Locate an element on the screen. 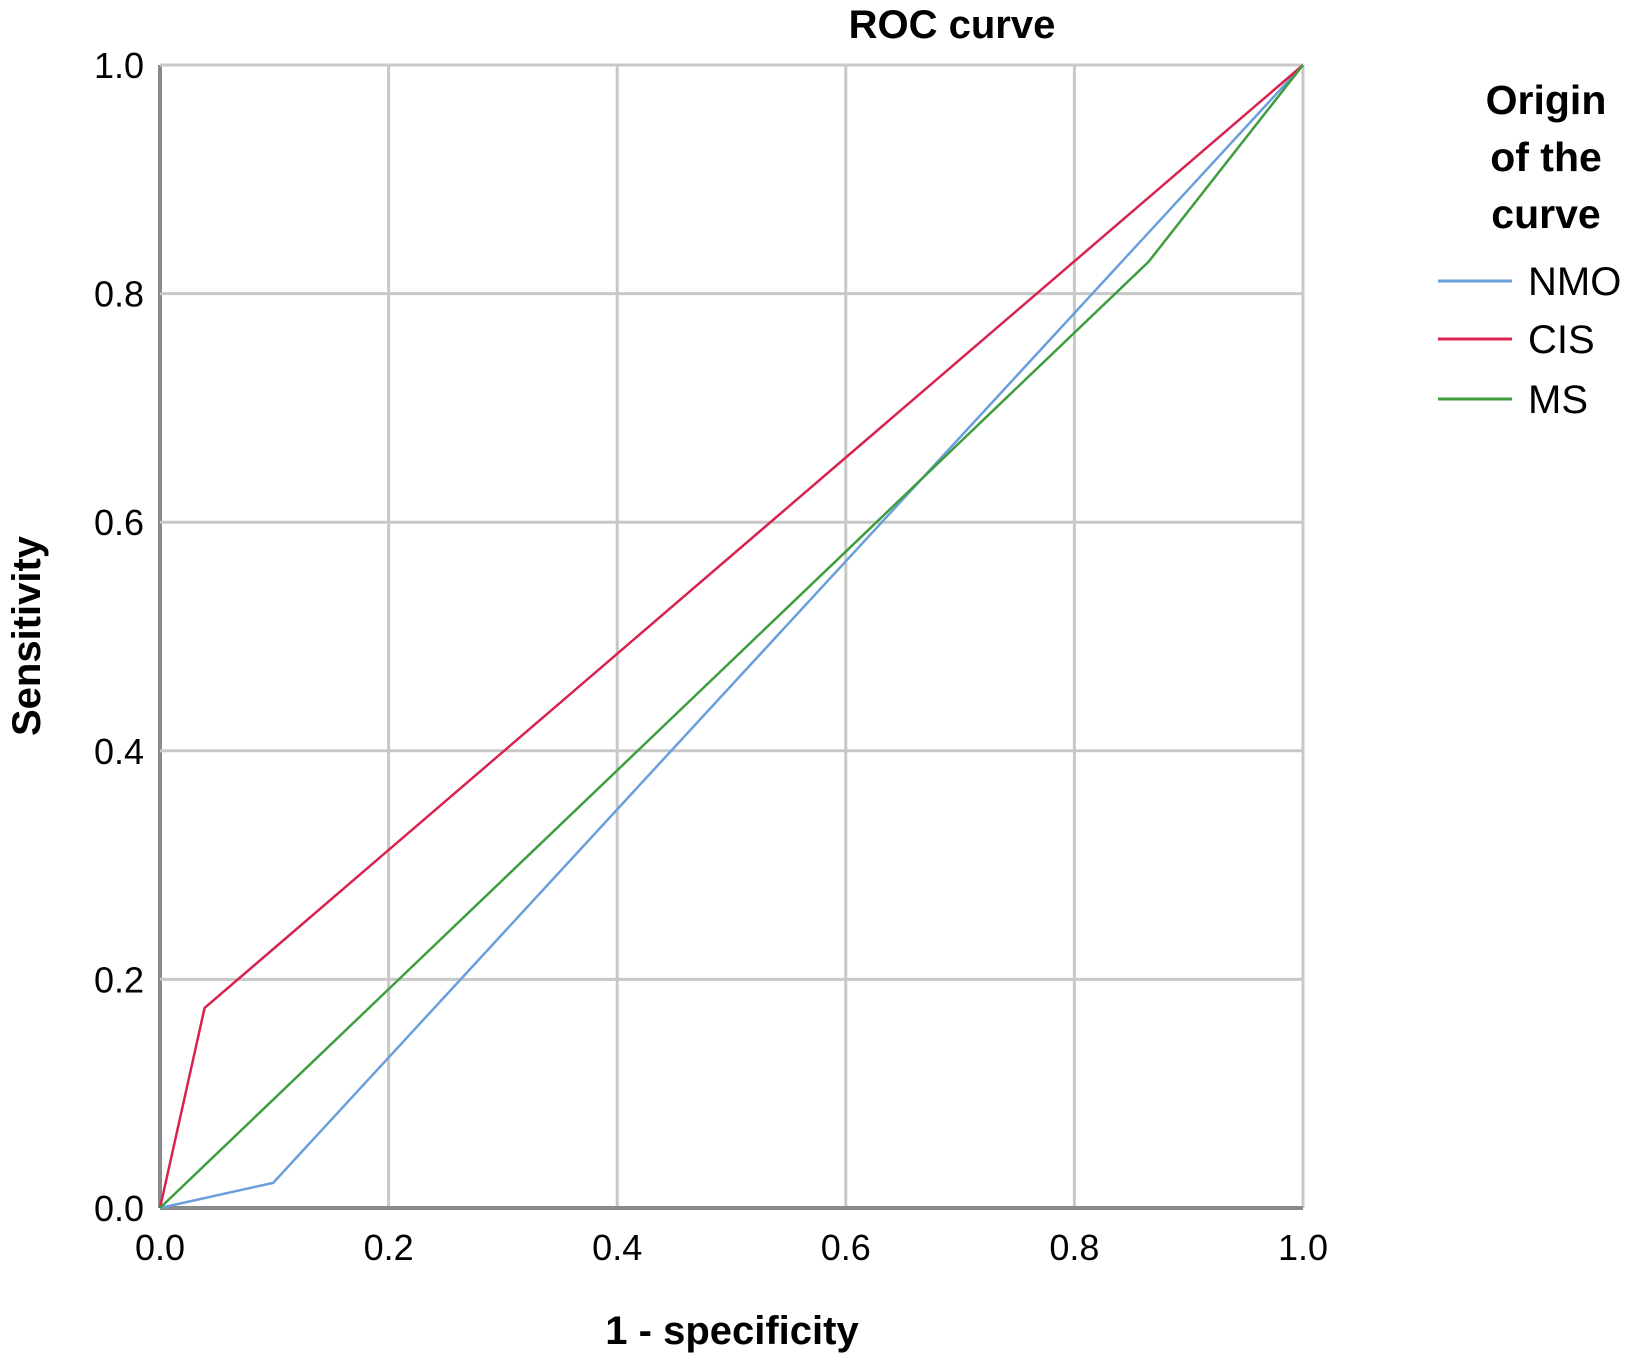 Image resolution: width=1644 pixels, height=1364 pixels. x-tick-label: 0.4 is located at coordinates (617, 1247).